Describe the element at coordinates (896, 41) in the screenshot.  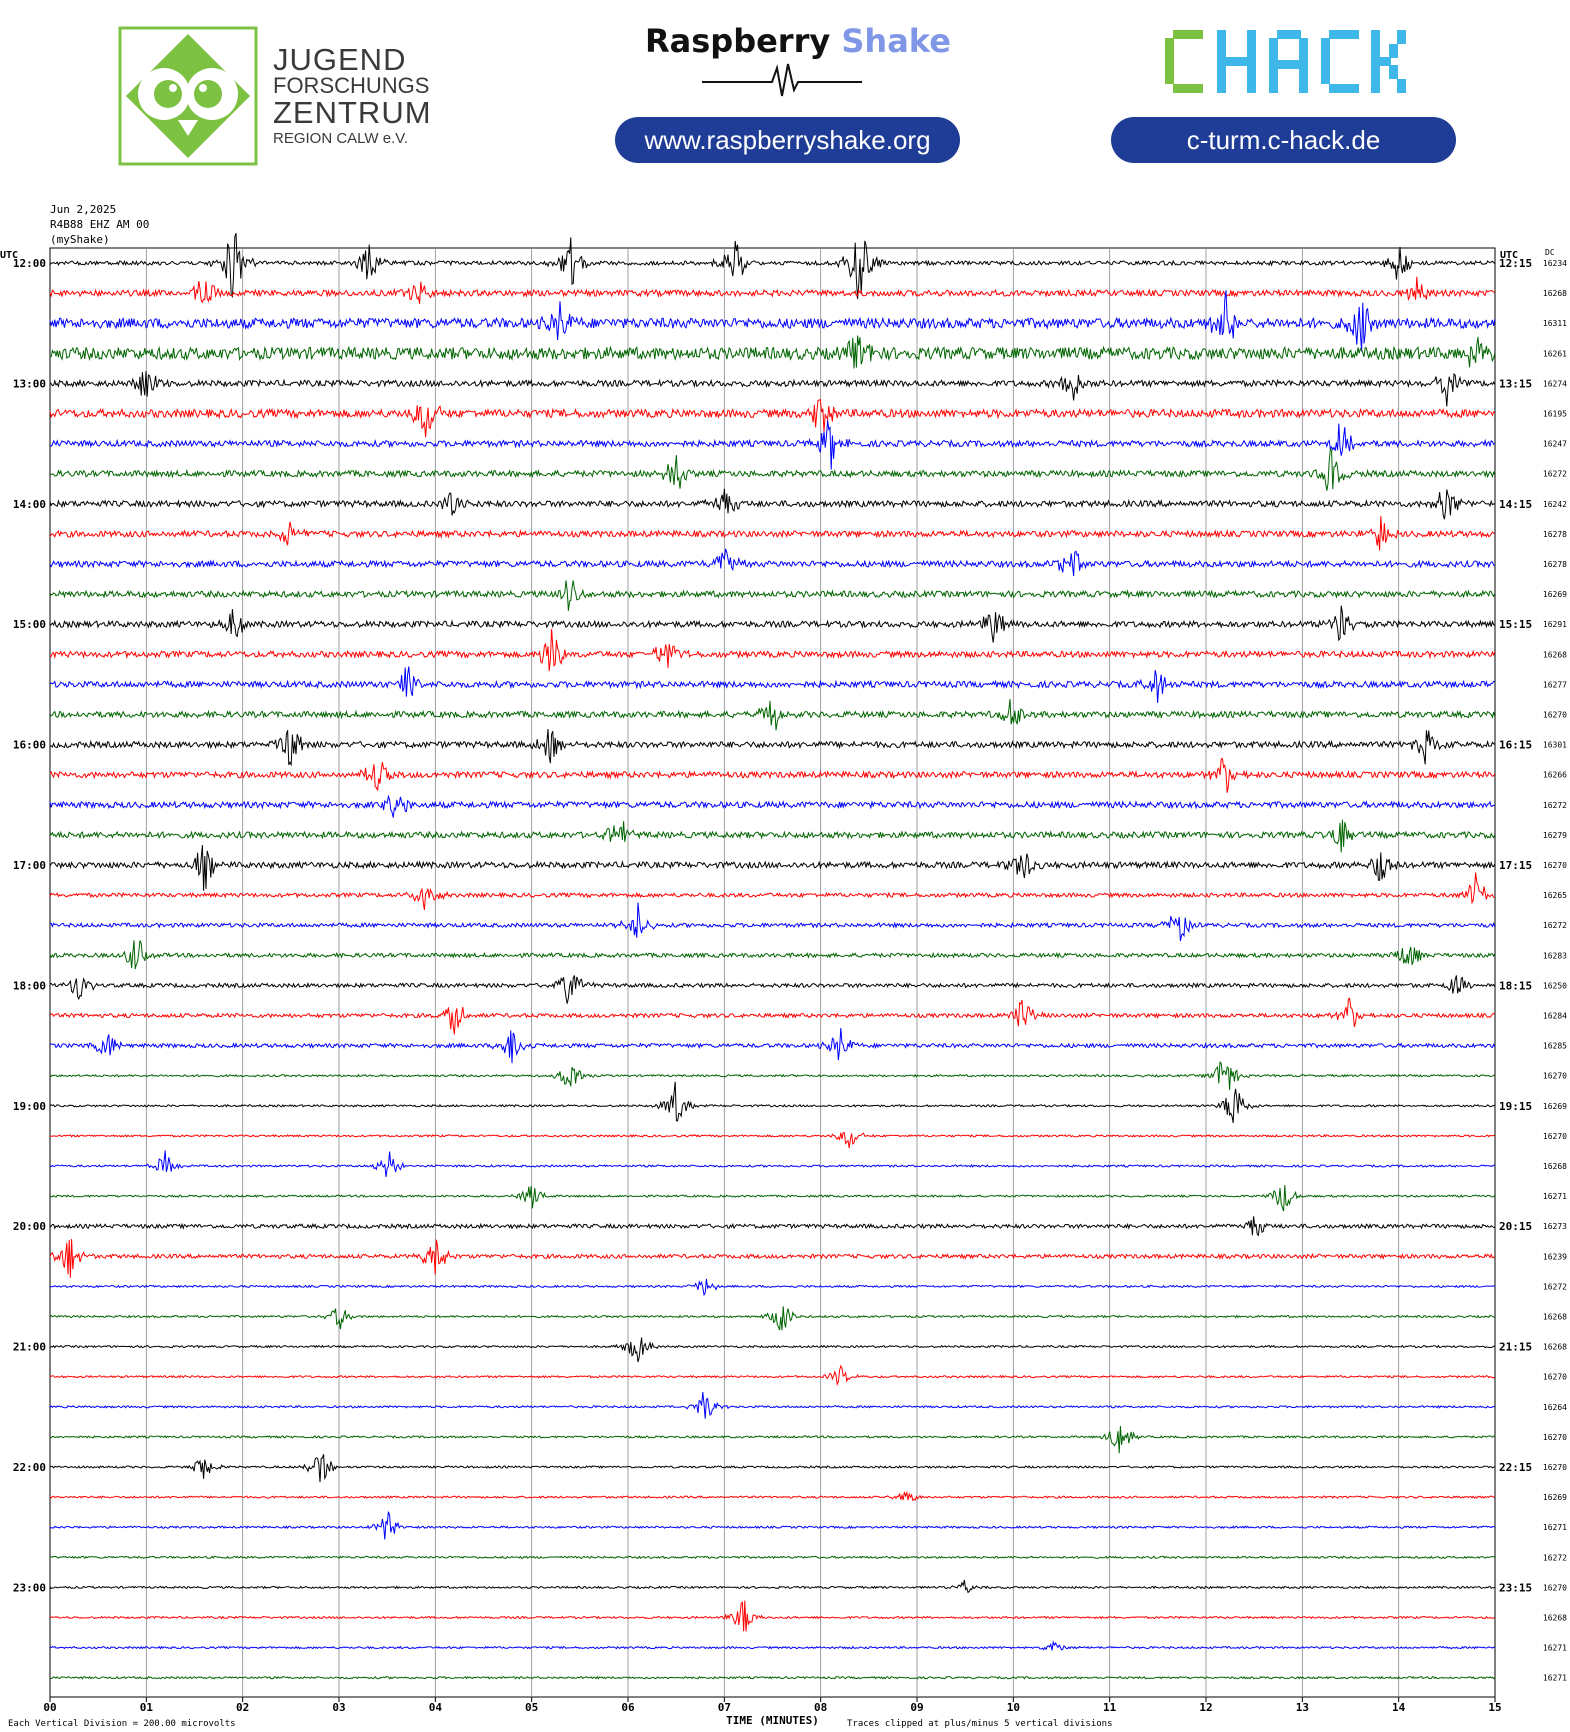
I see `rs-word2: Shake` at that location.